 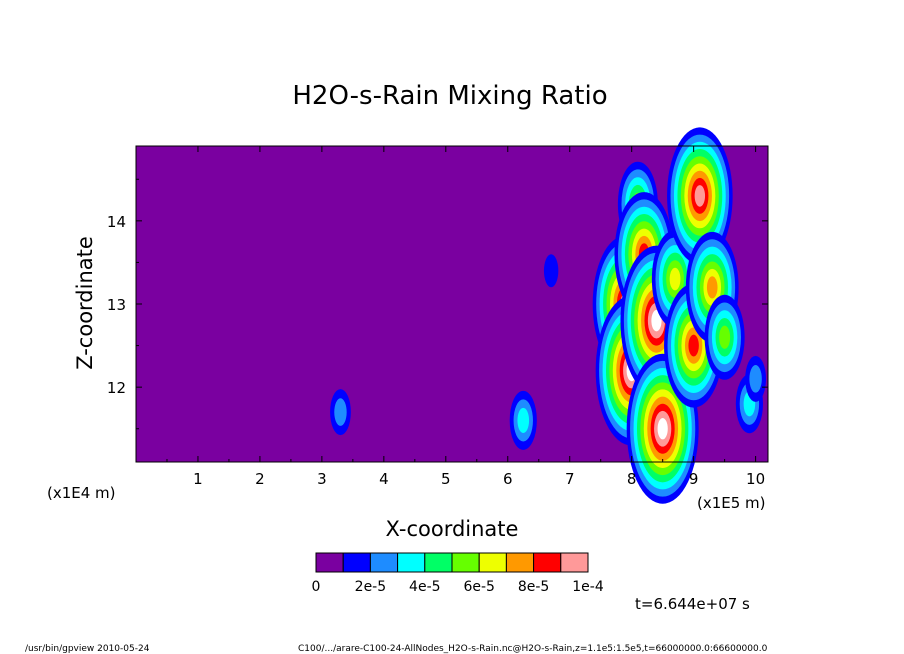 I want to click on chart-title: H2O-s-Rain Mixing Ratio, so click(x=449, y=96).